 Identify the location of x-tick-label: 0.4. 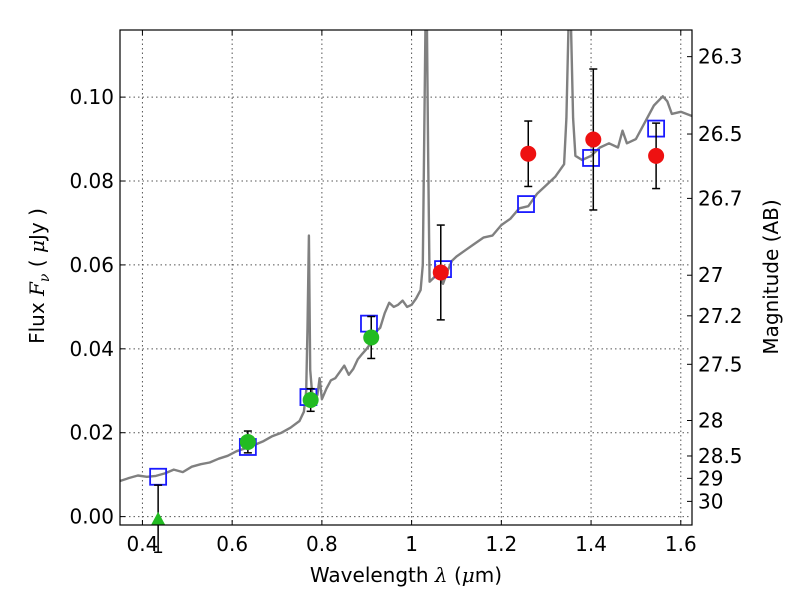
(143, 544).